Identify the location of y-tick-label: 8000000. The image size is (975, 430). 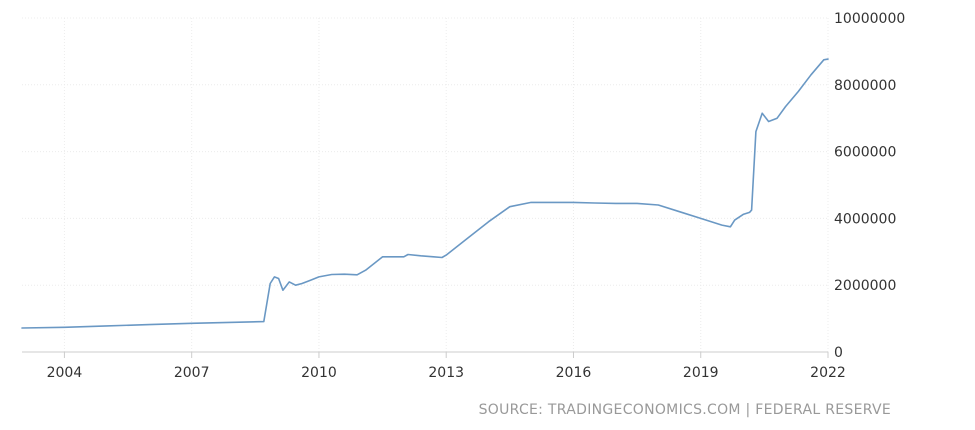
(865, 86).